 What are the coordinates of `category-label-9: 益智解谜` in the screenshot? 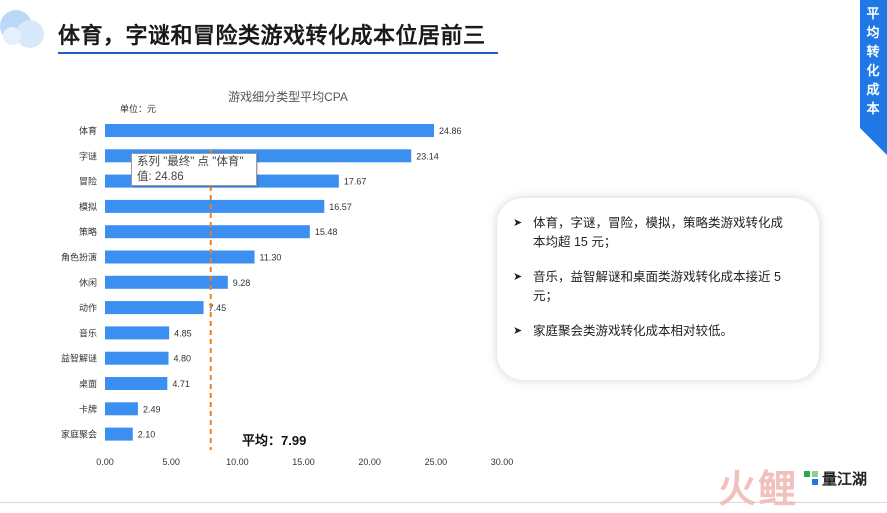 It's located at (79, 358).